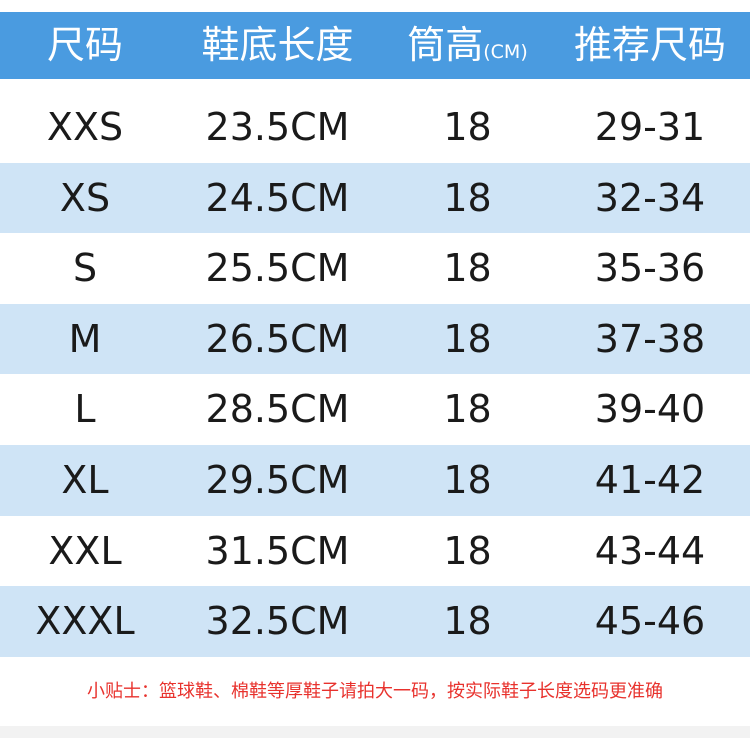 Image resolution: width=750 pixels, height=738 pixels. I want to click on header-length: 鞋底长度, so click(277, 45).